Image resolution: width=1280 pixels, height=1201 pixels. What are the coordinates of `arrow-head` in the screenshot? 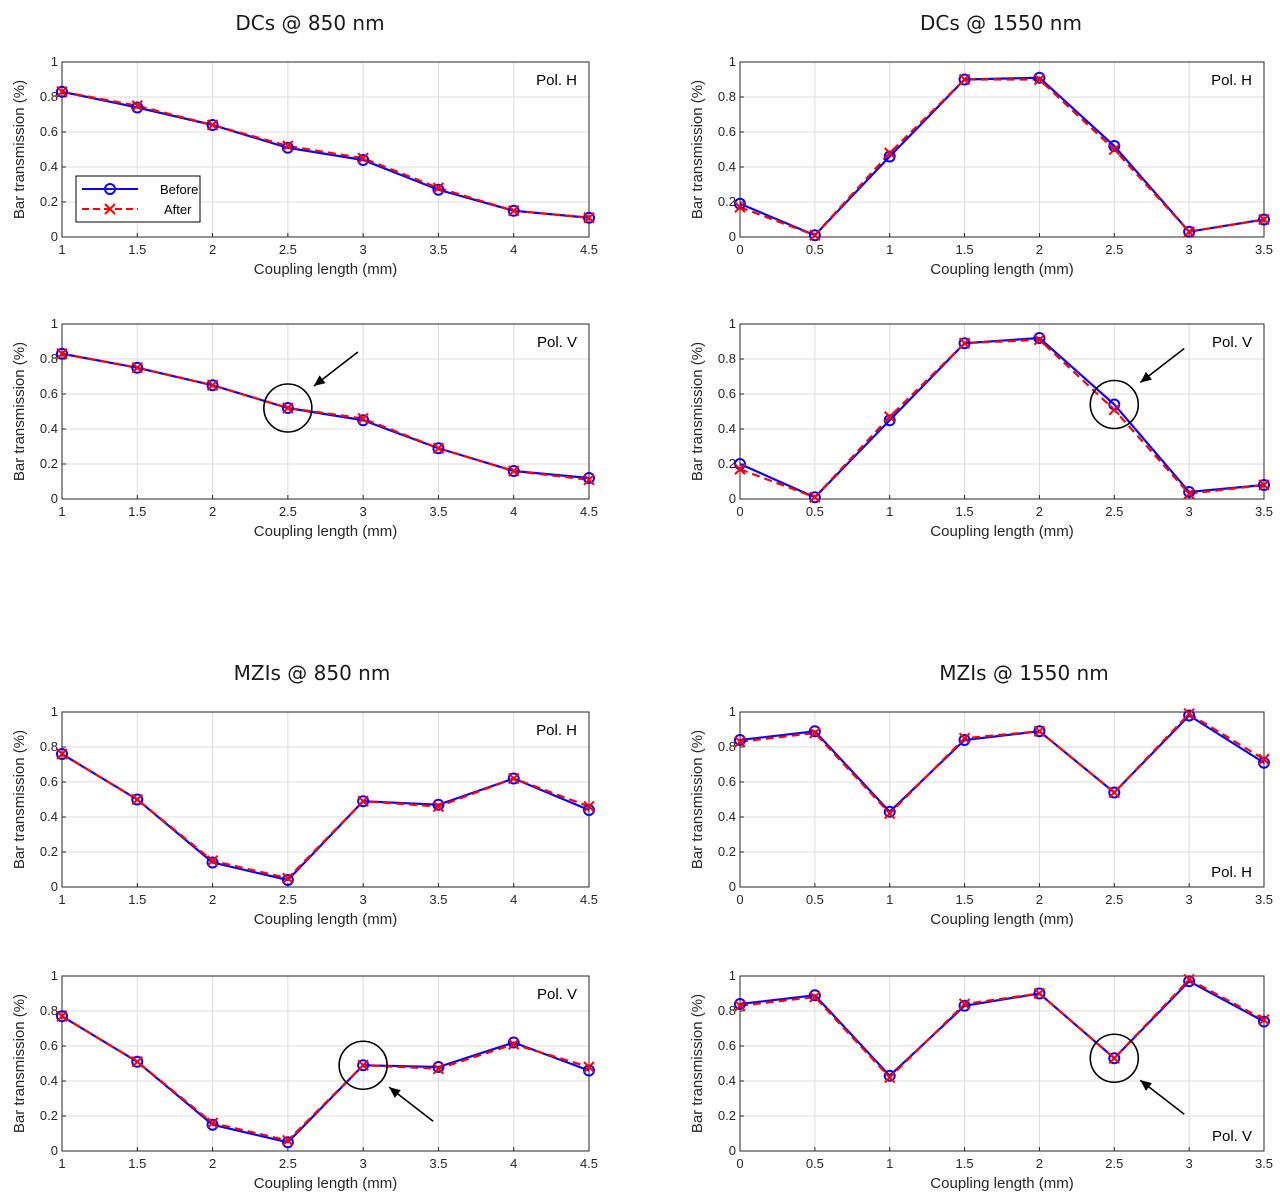 It's located at (1146, 377).